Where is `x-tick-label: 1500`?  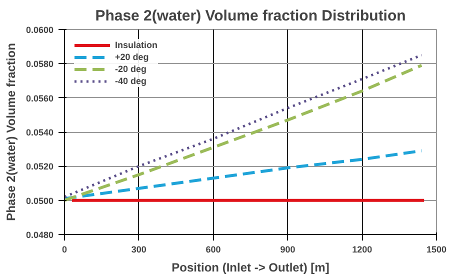
x-tick-label: 1500 is located at coordinates (436, 249).